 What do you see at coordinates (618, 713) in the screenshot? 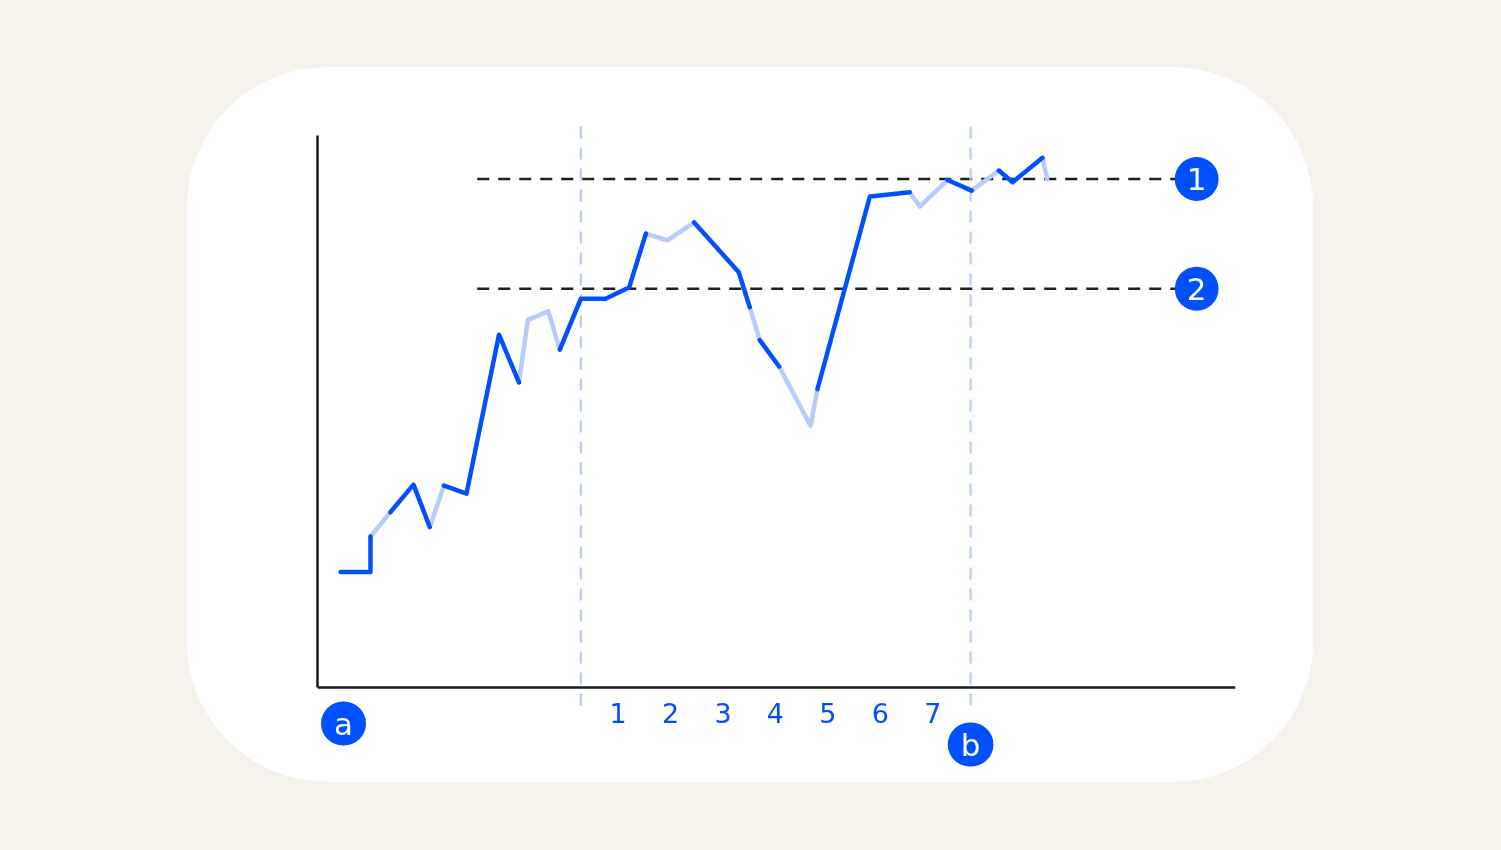
I see `x-tick-label: 1` at bounding box center [618, 713].